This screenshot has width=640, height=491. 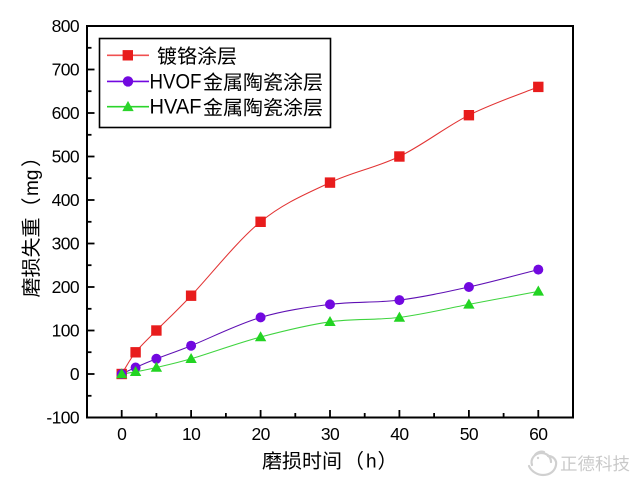 What do you see at coordinates (191, 434) in the screenshot?
I see `svg-text: 10` at bounding box center [191, 434].